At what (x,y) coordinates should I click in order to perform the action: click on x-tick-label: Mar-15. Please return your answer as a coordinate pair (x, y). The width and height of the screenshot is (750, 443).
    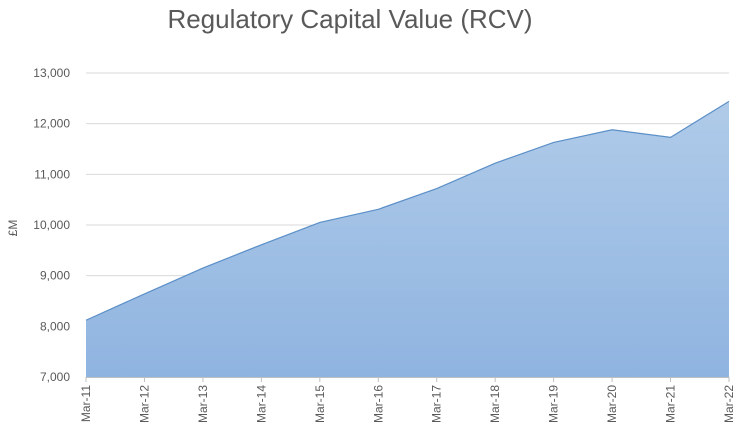
    Looking at the image, I should click on (320, 404).